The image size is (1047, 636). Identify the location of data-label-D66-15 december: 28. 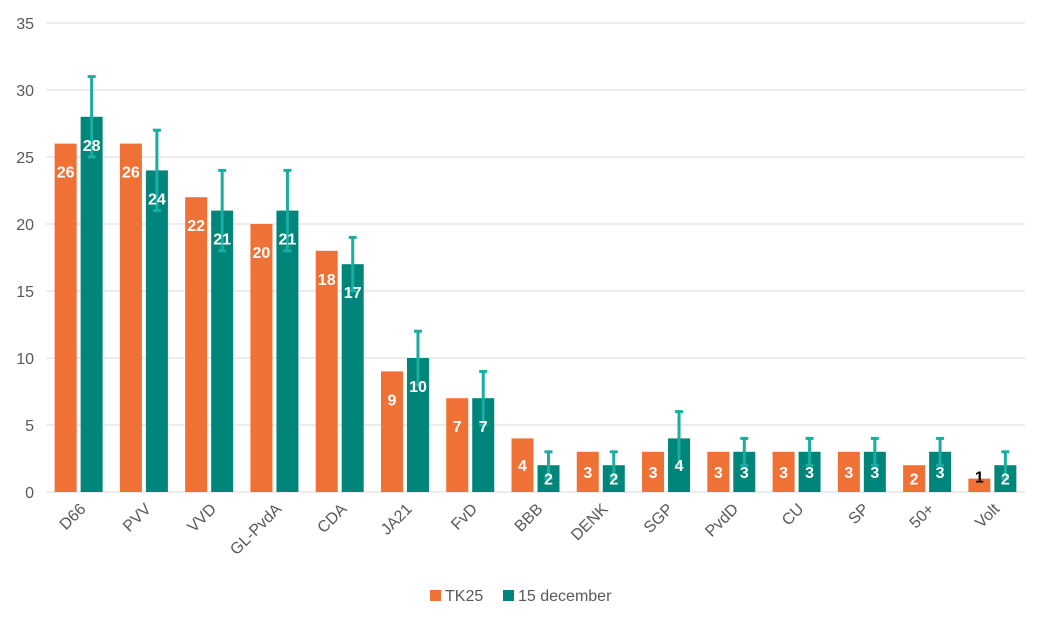
(92, 146).